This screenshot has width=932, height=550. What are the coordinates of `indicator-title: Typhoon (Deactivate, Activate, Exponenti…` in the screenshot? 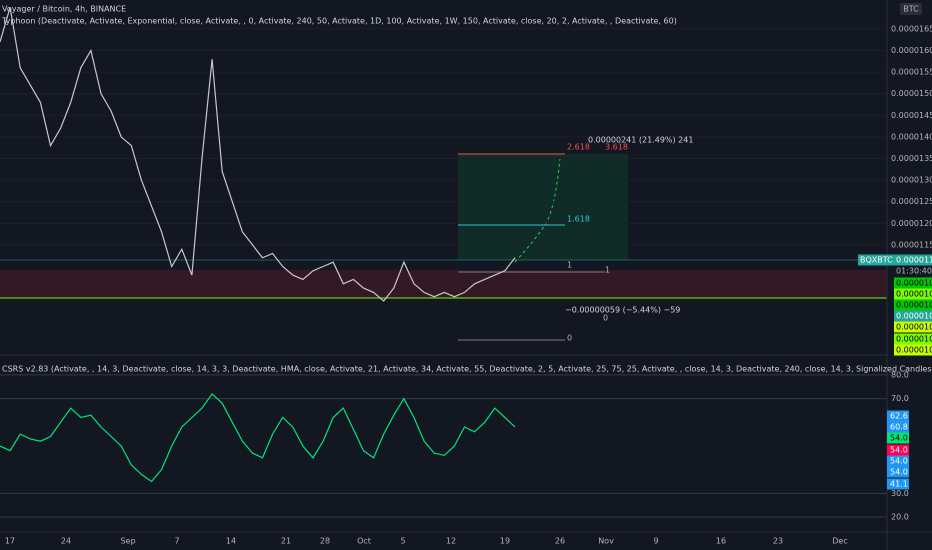 It's located at (339, 21).